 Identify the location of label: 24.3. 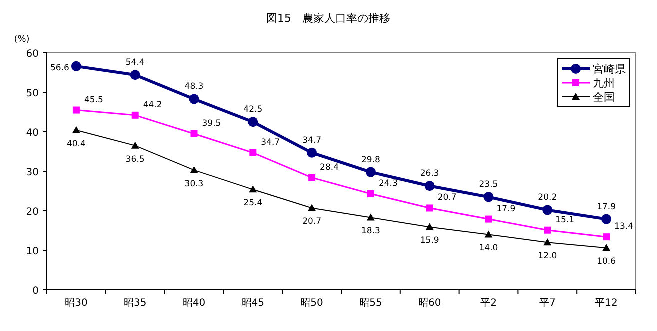
(388, 184).